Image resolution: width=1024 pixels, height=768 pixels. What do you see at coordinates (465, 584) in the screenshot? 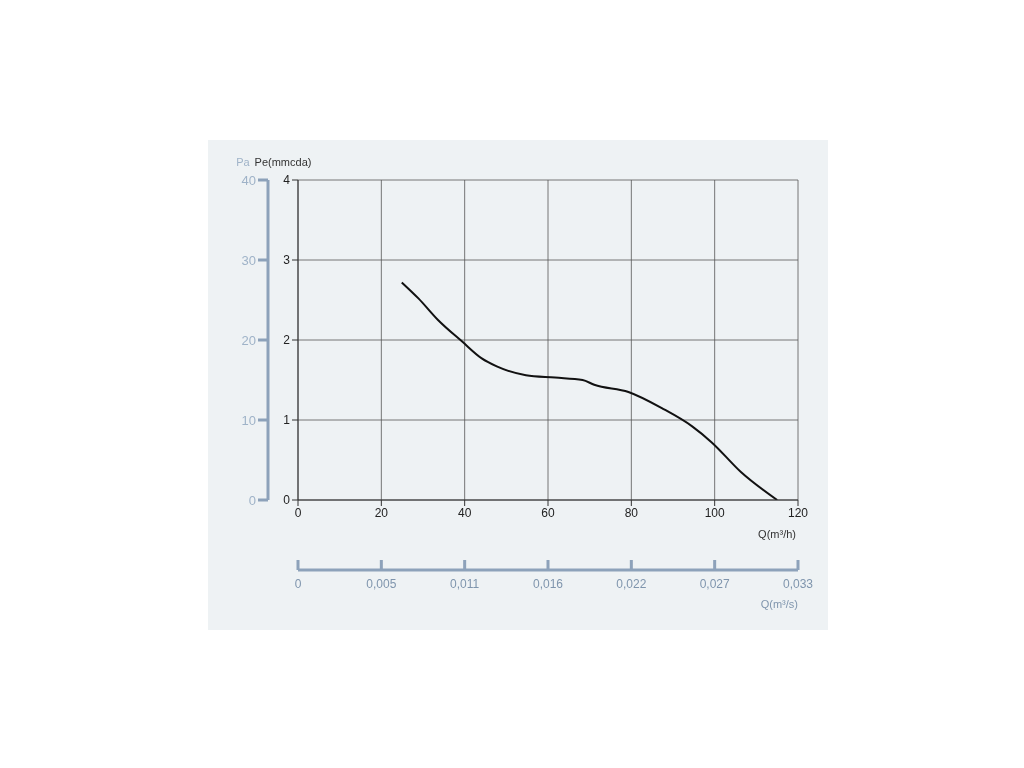
I see `x2-tick-label: 0,011` at bounding box center [465, 584].